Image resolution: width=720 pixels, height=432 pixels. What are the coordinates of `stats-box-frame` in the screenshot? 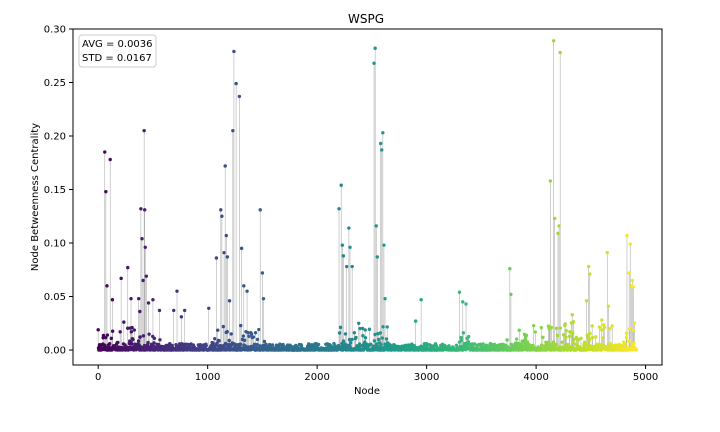 It's located at (117, 51).